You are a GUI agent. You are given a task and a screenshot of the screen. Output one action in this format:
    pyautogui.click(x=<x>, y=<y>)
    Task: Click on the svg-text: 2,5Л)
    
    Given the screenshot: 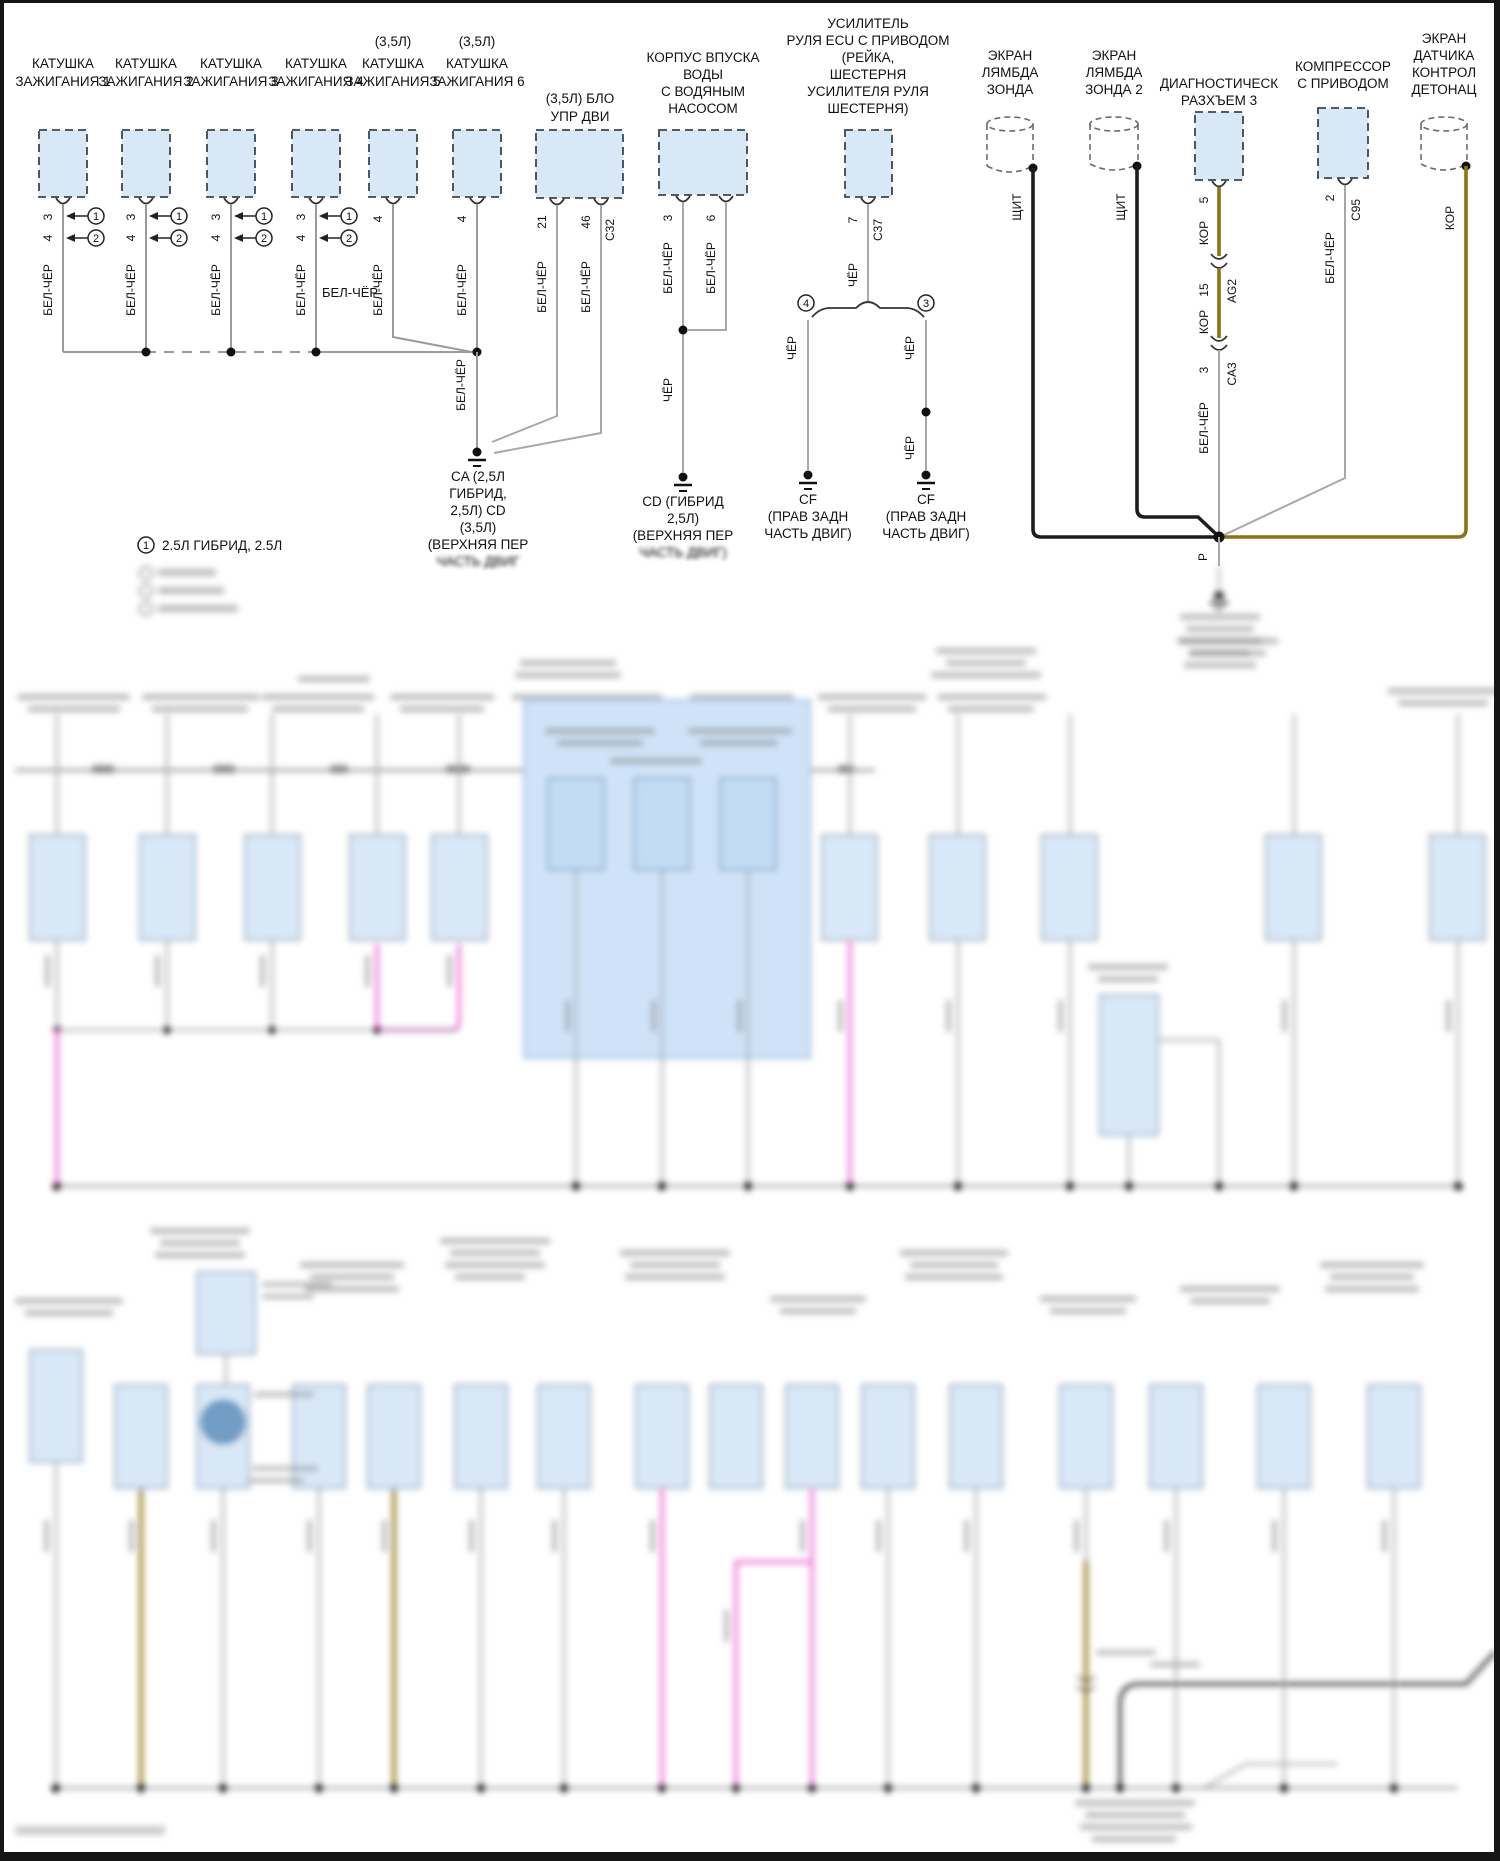 What is the action you would take?
    pyautogui.click(x=683, y=518)
    